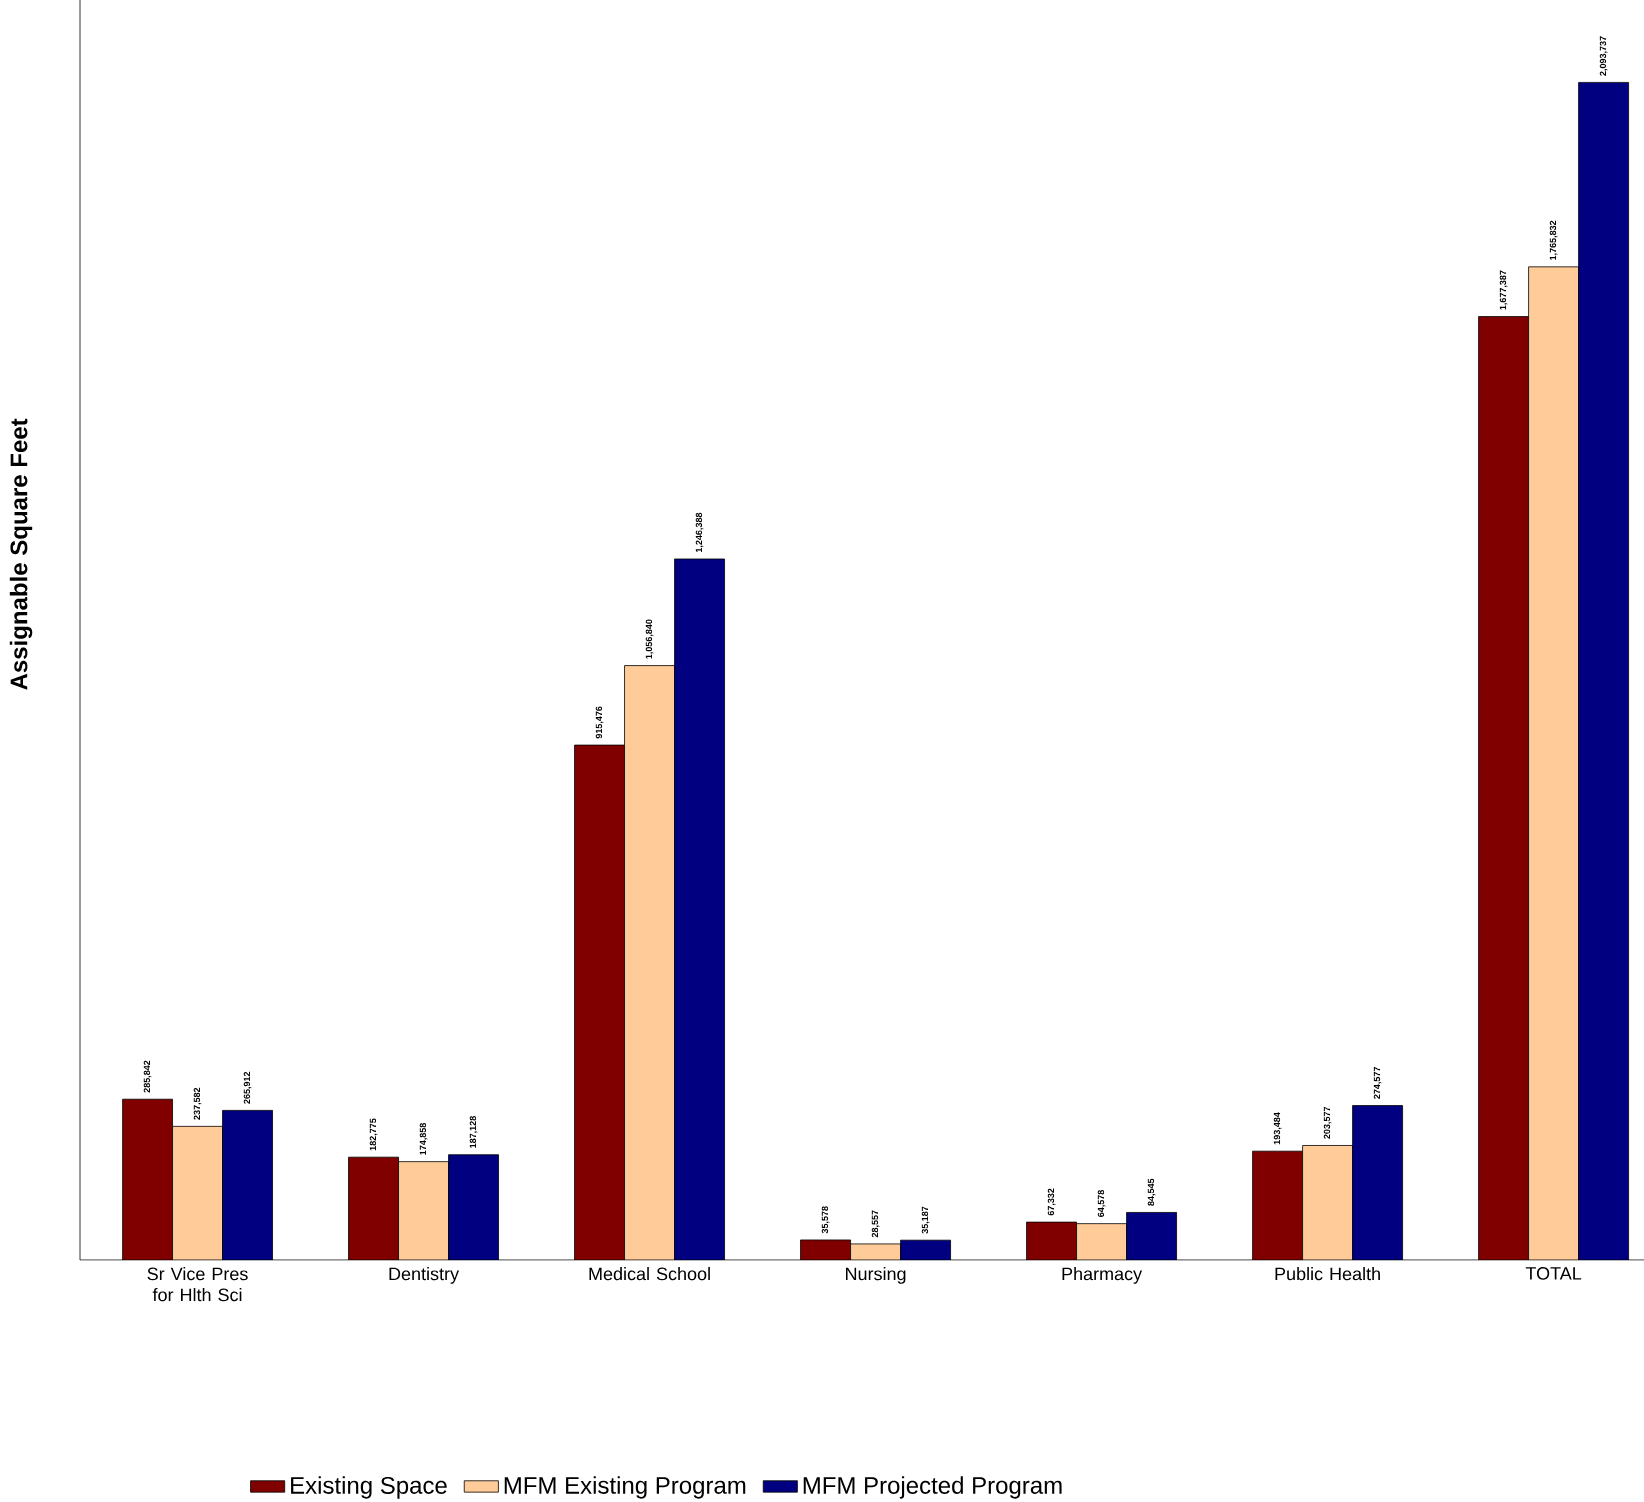 The image size is (1644, 1502). What do you see at coordinates (197, 1284) in the screenshot?
I see `x-tick-label: Sr Vice Pres for Hlth Sci` at bounding box center [197, 1284].